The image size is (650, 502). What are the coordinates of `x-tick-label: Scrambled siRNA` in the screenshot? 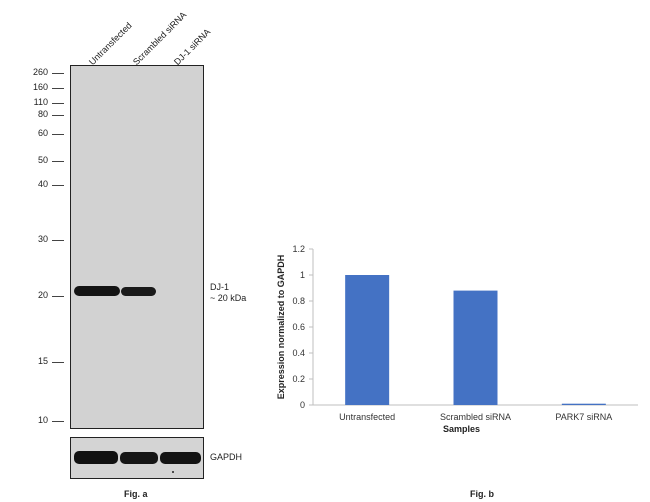 It's located at (475, 417).